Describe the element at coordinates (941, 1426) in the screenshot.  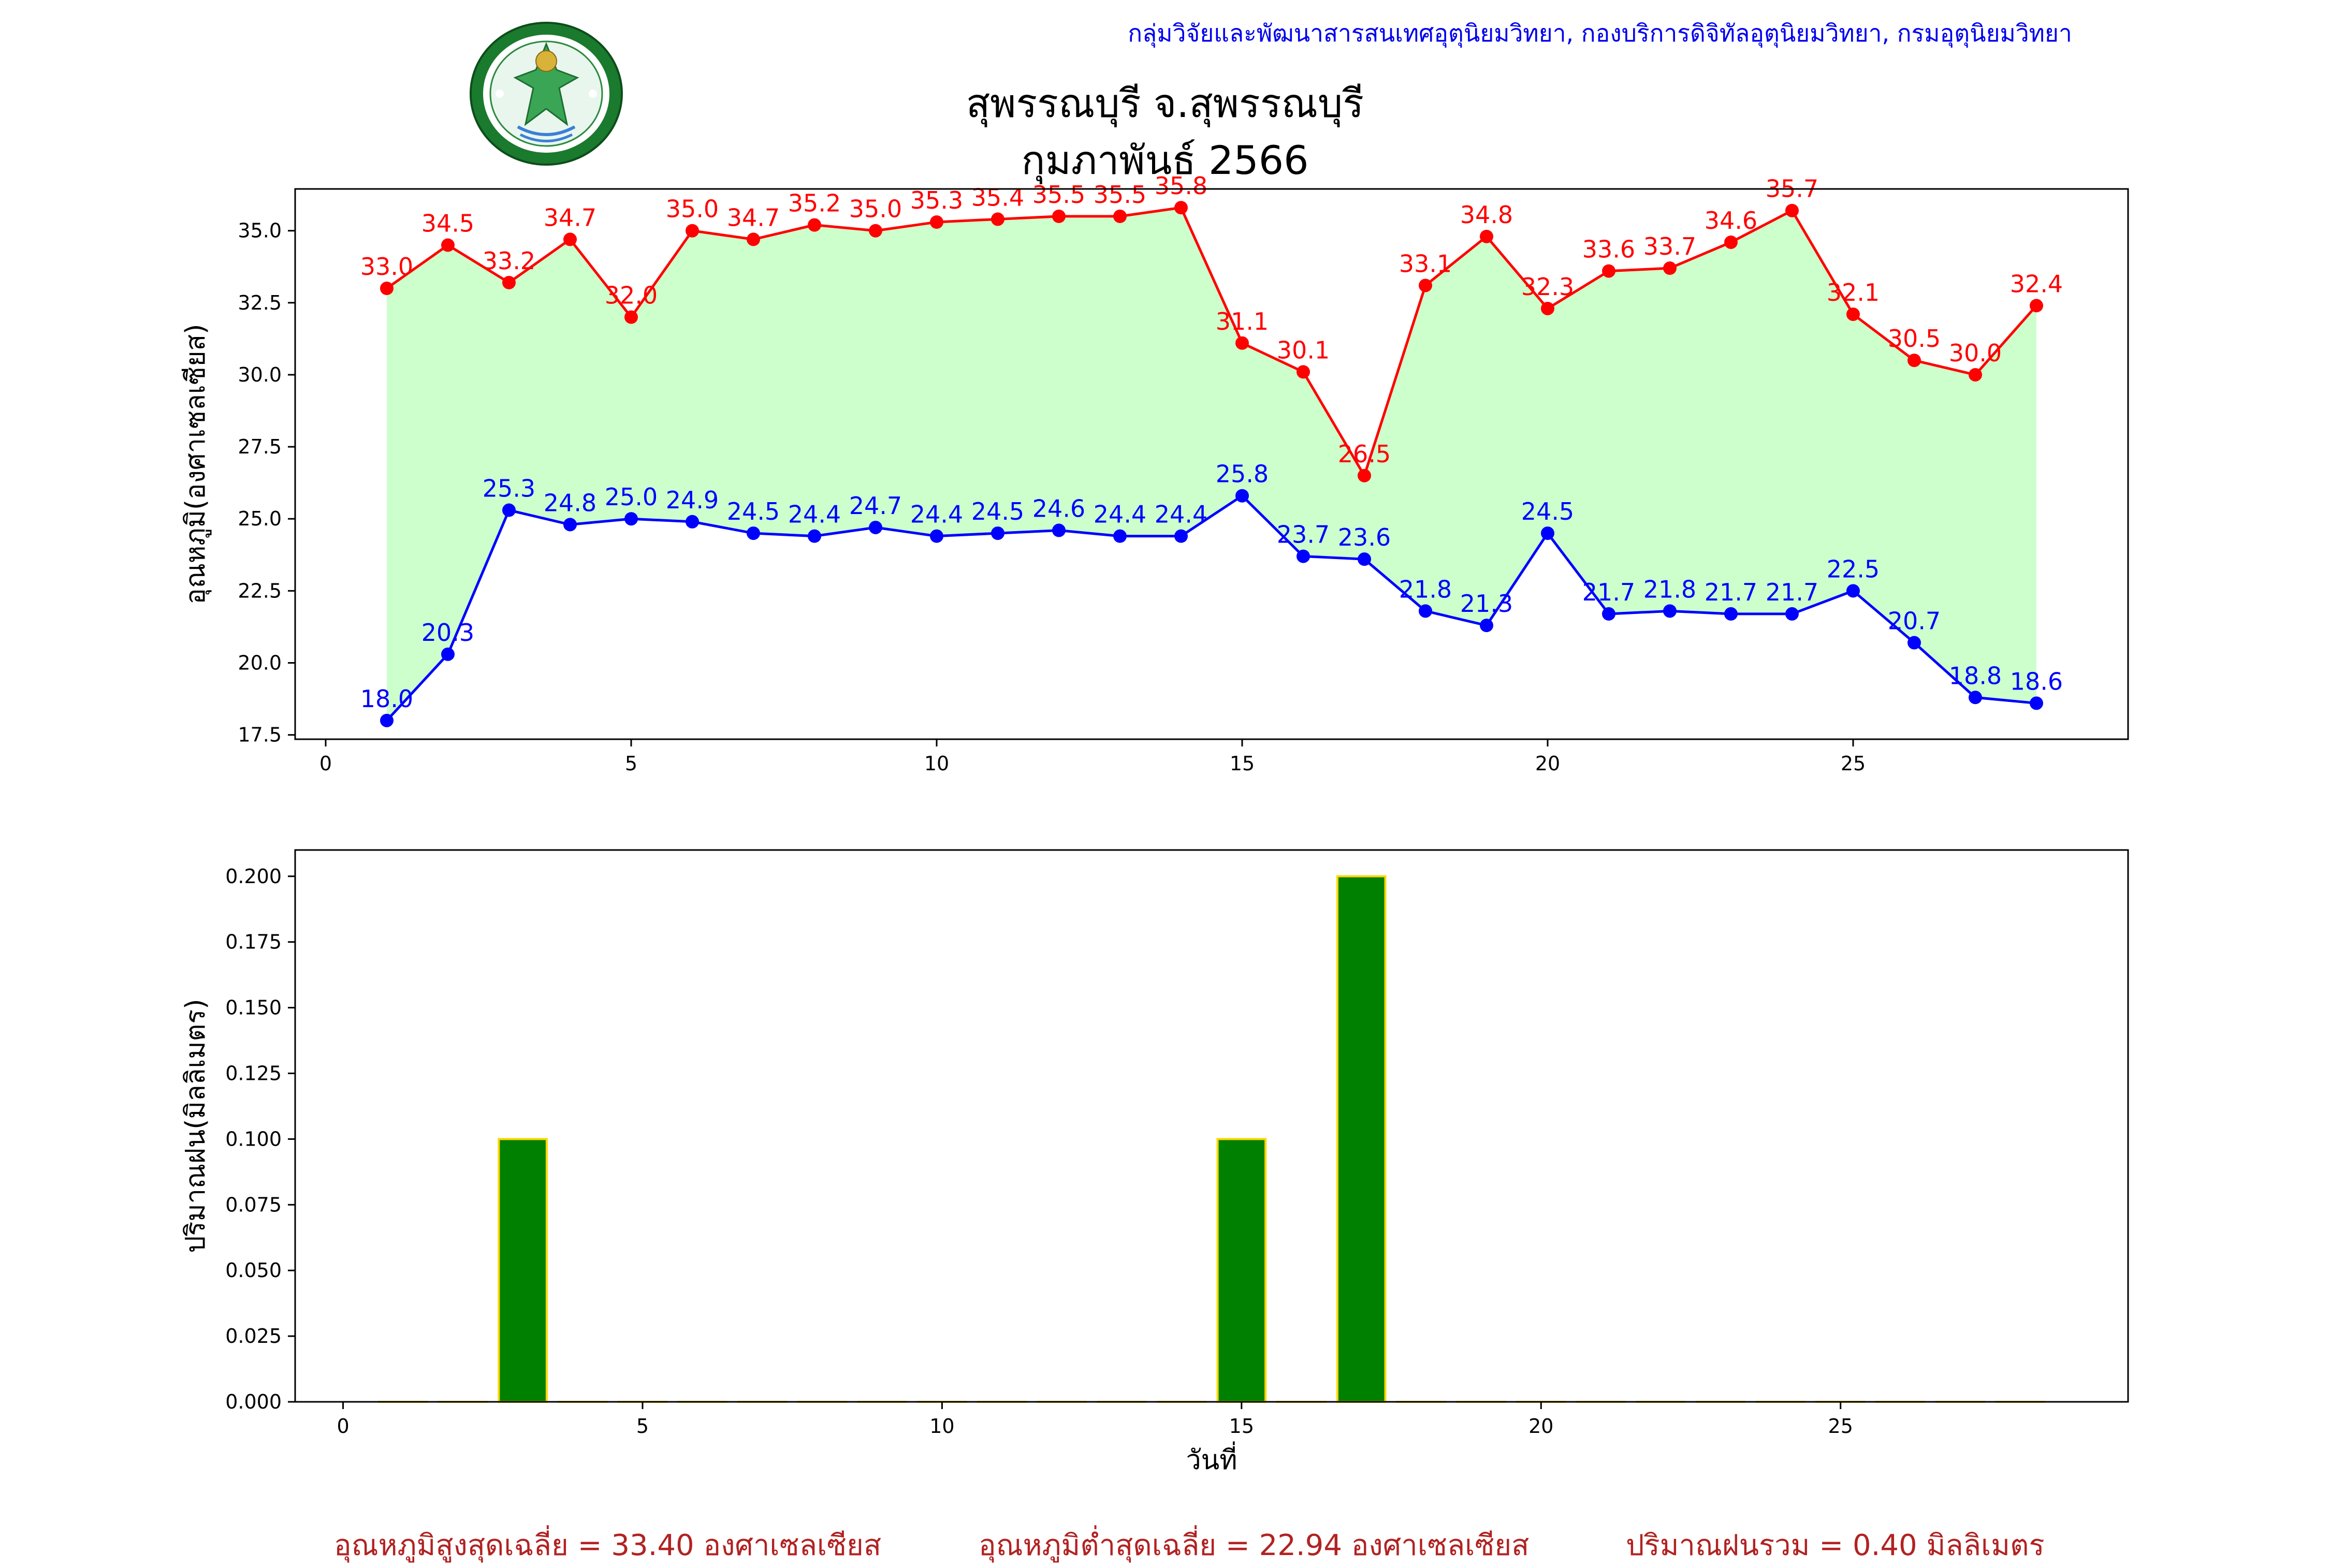
I see `rainfall-x-tick-label: 10` at that location.